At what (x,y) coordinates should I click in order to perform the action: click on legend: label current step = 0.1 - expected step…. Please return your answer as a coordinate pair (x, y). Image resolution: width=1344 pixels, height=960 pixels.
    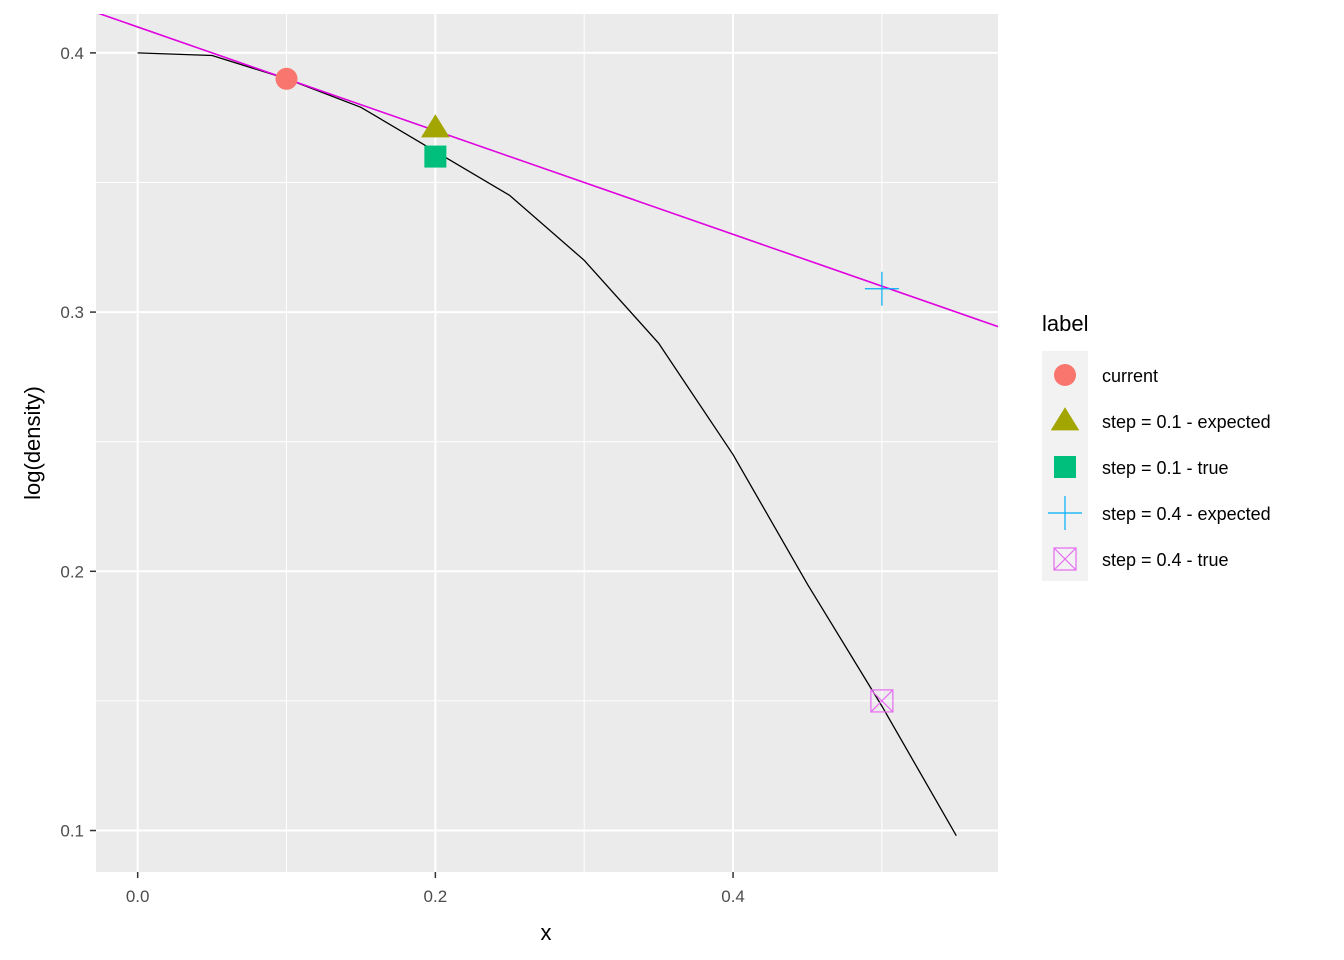
    Looking at the image, I should click on (1156, 446).